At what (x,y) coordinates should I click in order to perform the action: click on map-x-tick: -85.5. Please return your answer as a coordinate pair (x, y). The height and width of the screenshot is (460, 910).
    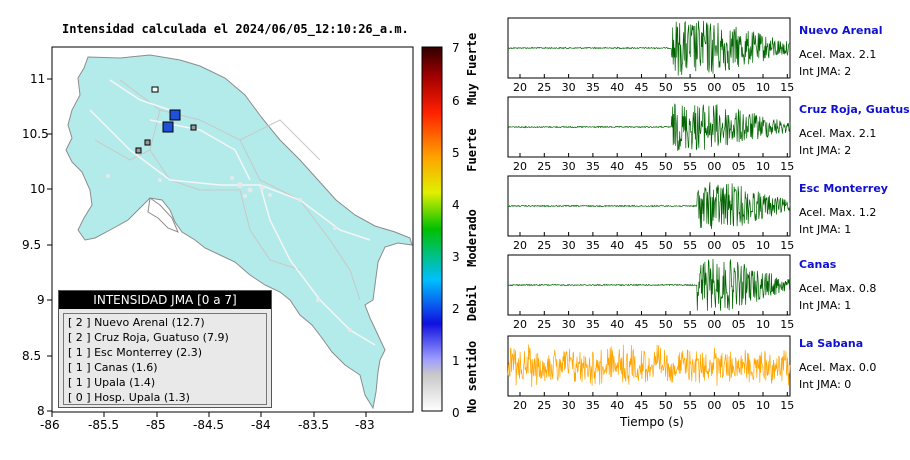
    Looking at the image, I should click on (104, 425).